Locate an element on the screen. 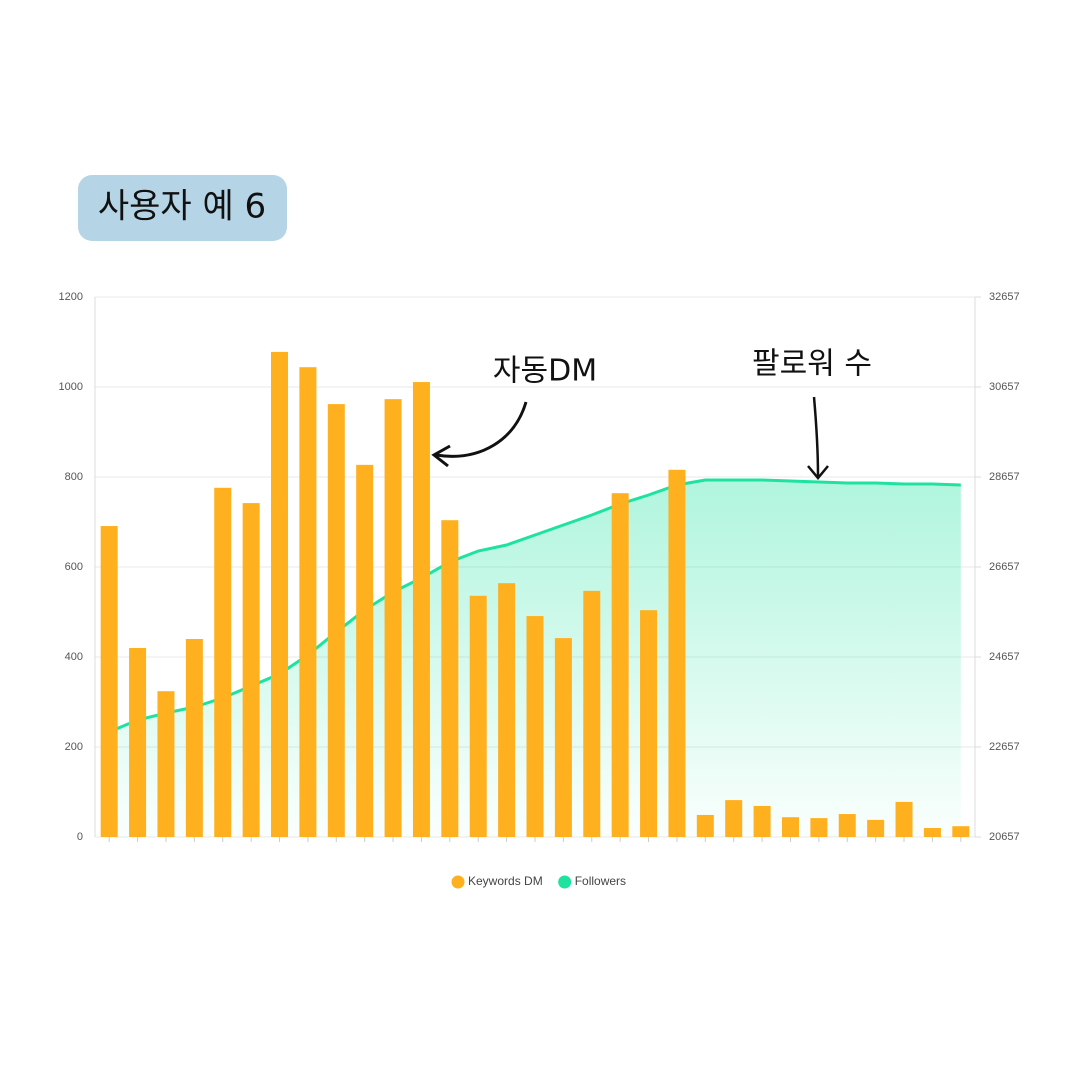 The width and height of the screenshot is (1080, 1084). y-tick-label: 1000 is located at coordinates (71, 387).